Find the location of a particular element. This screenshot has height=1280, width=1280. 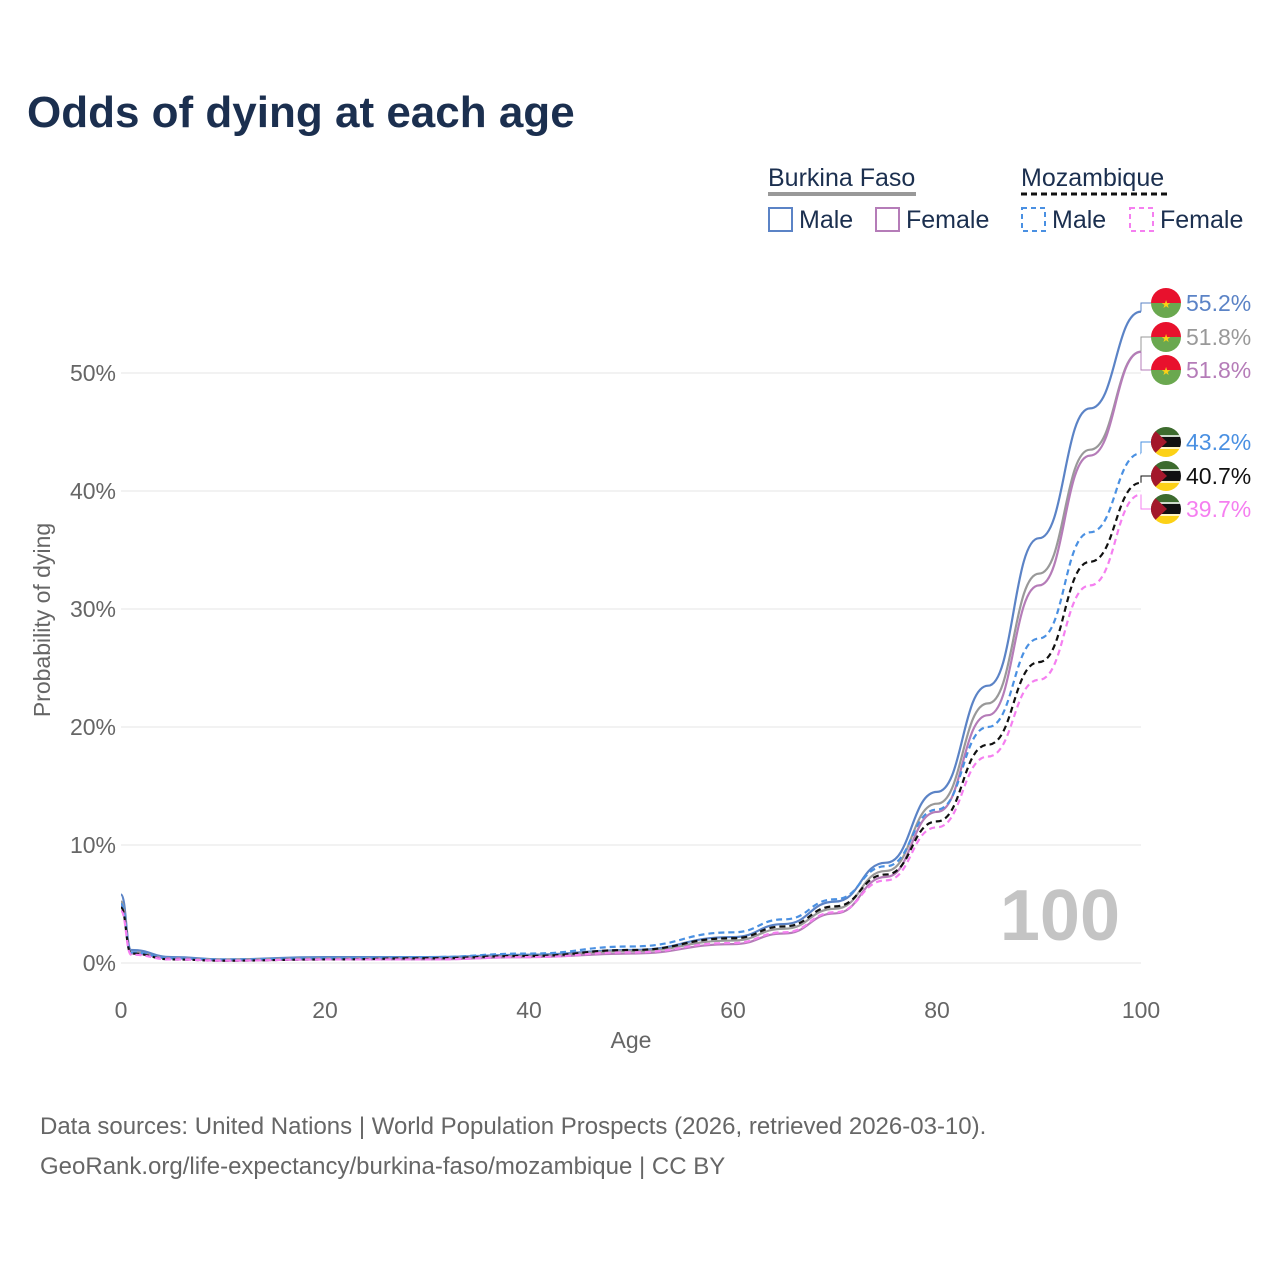

y-tick-label: 30% is located at coordinates (93, 609).